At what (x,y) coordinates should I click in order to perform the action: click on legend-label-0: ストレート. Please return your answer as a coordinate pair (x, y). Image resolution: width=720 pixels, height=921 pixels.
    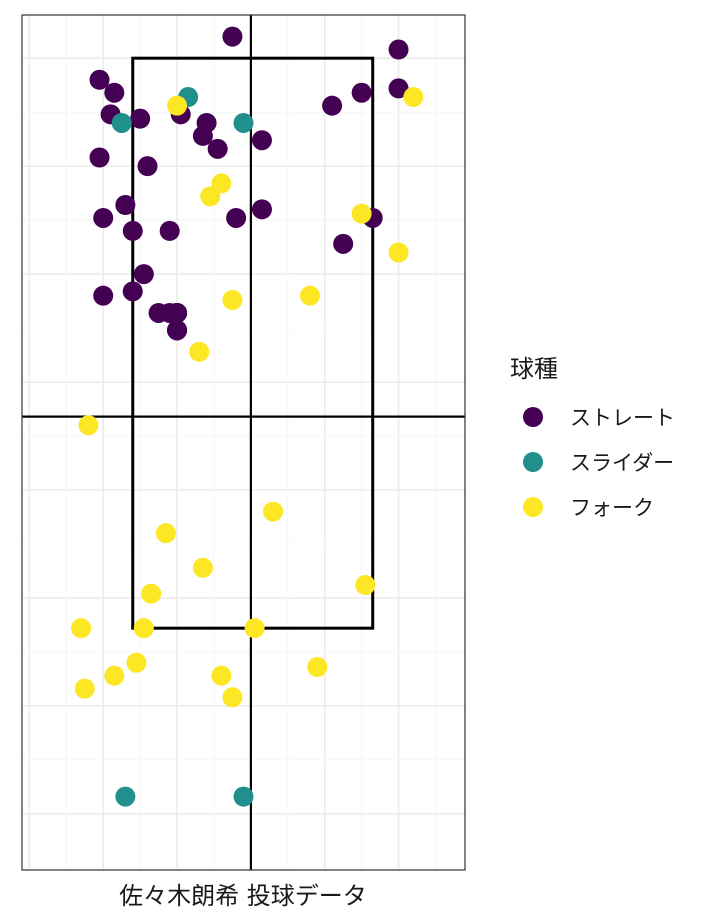
    Looking at the image, I should click on (622, 418).